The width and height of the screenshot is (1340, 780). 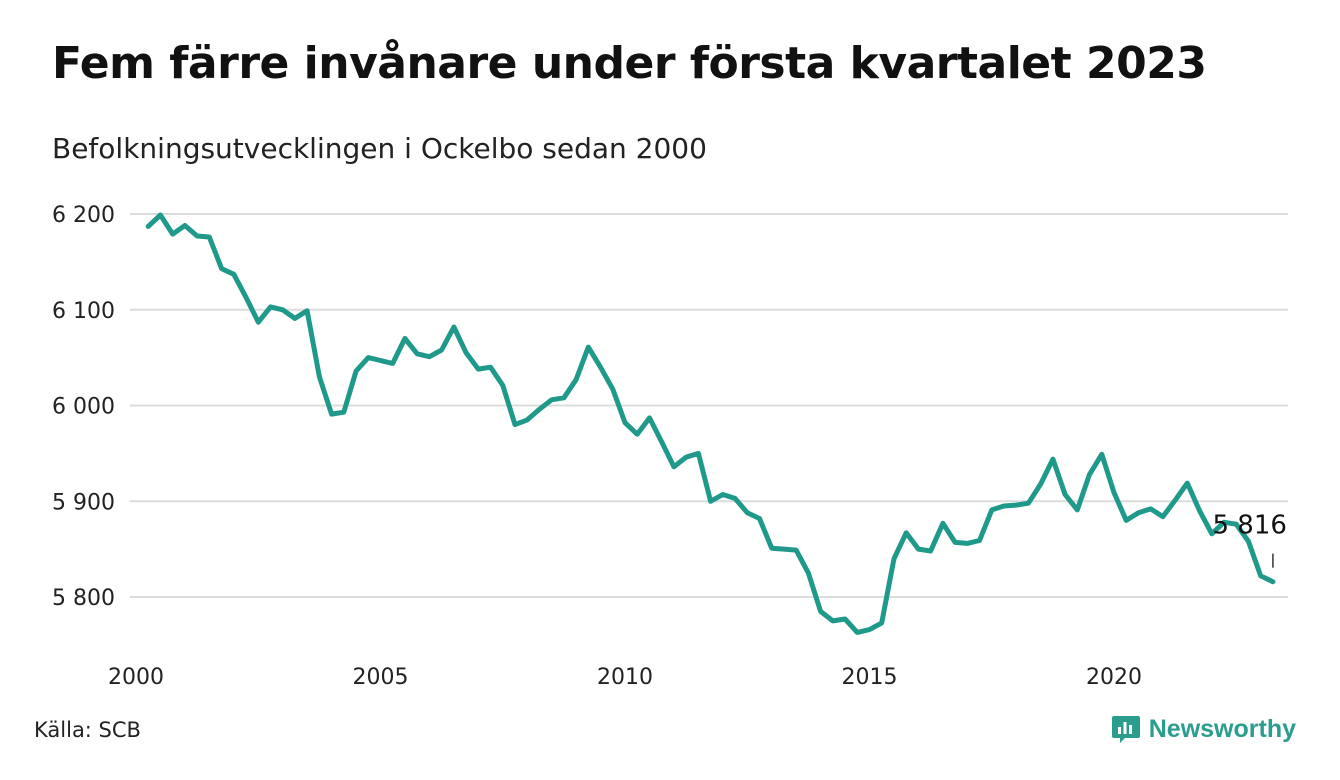 What do you see at coordinates (1114, 677) in the screenshot?
I see `x-tick-label: 2020` at bounding box center [1114, 677].